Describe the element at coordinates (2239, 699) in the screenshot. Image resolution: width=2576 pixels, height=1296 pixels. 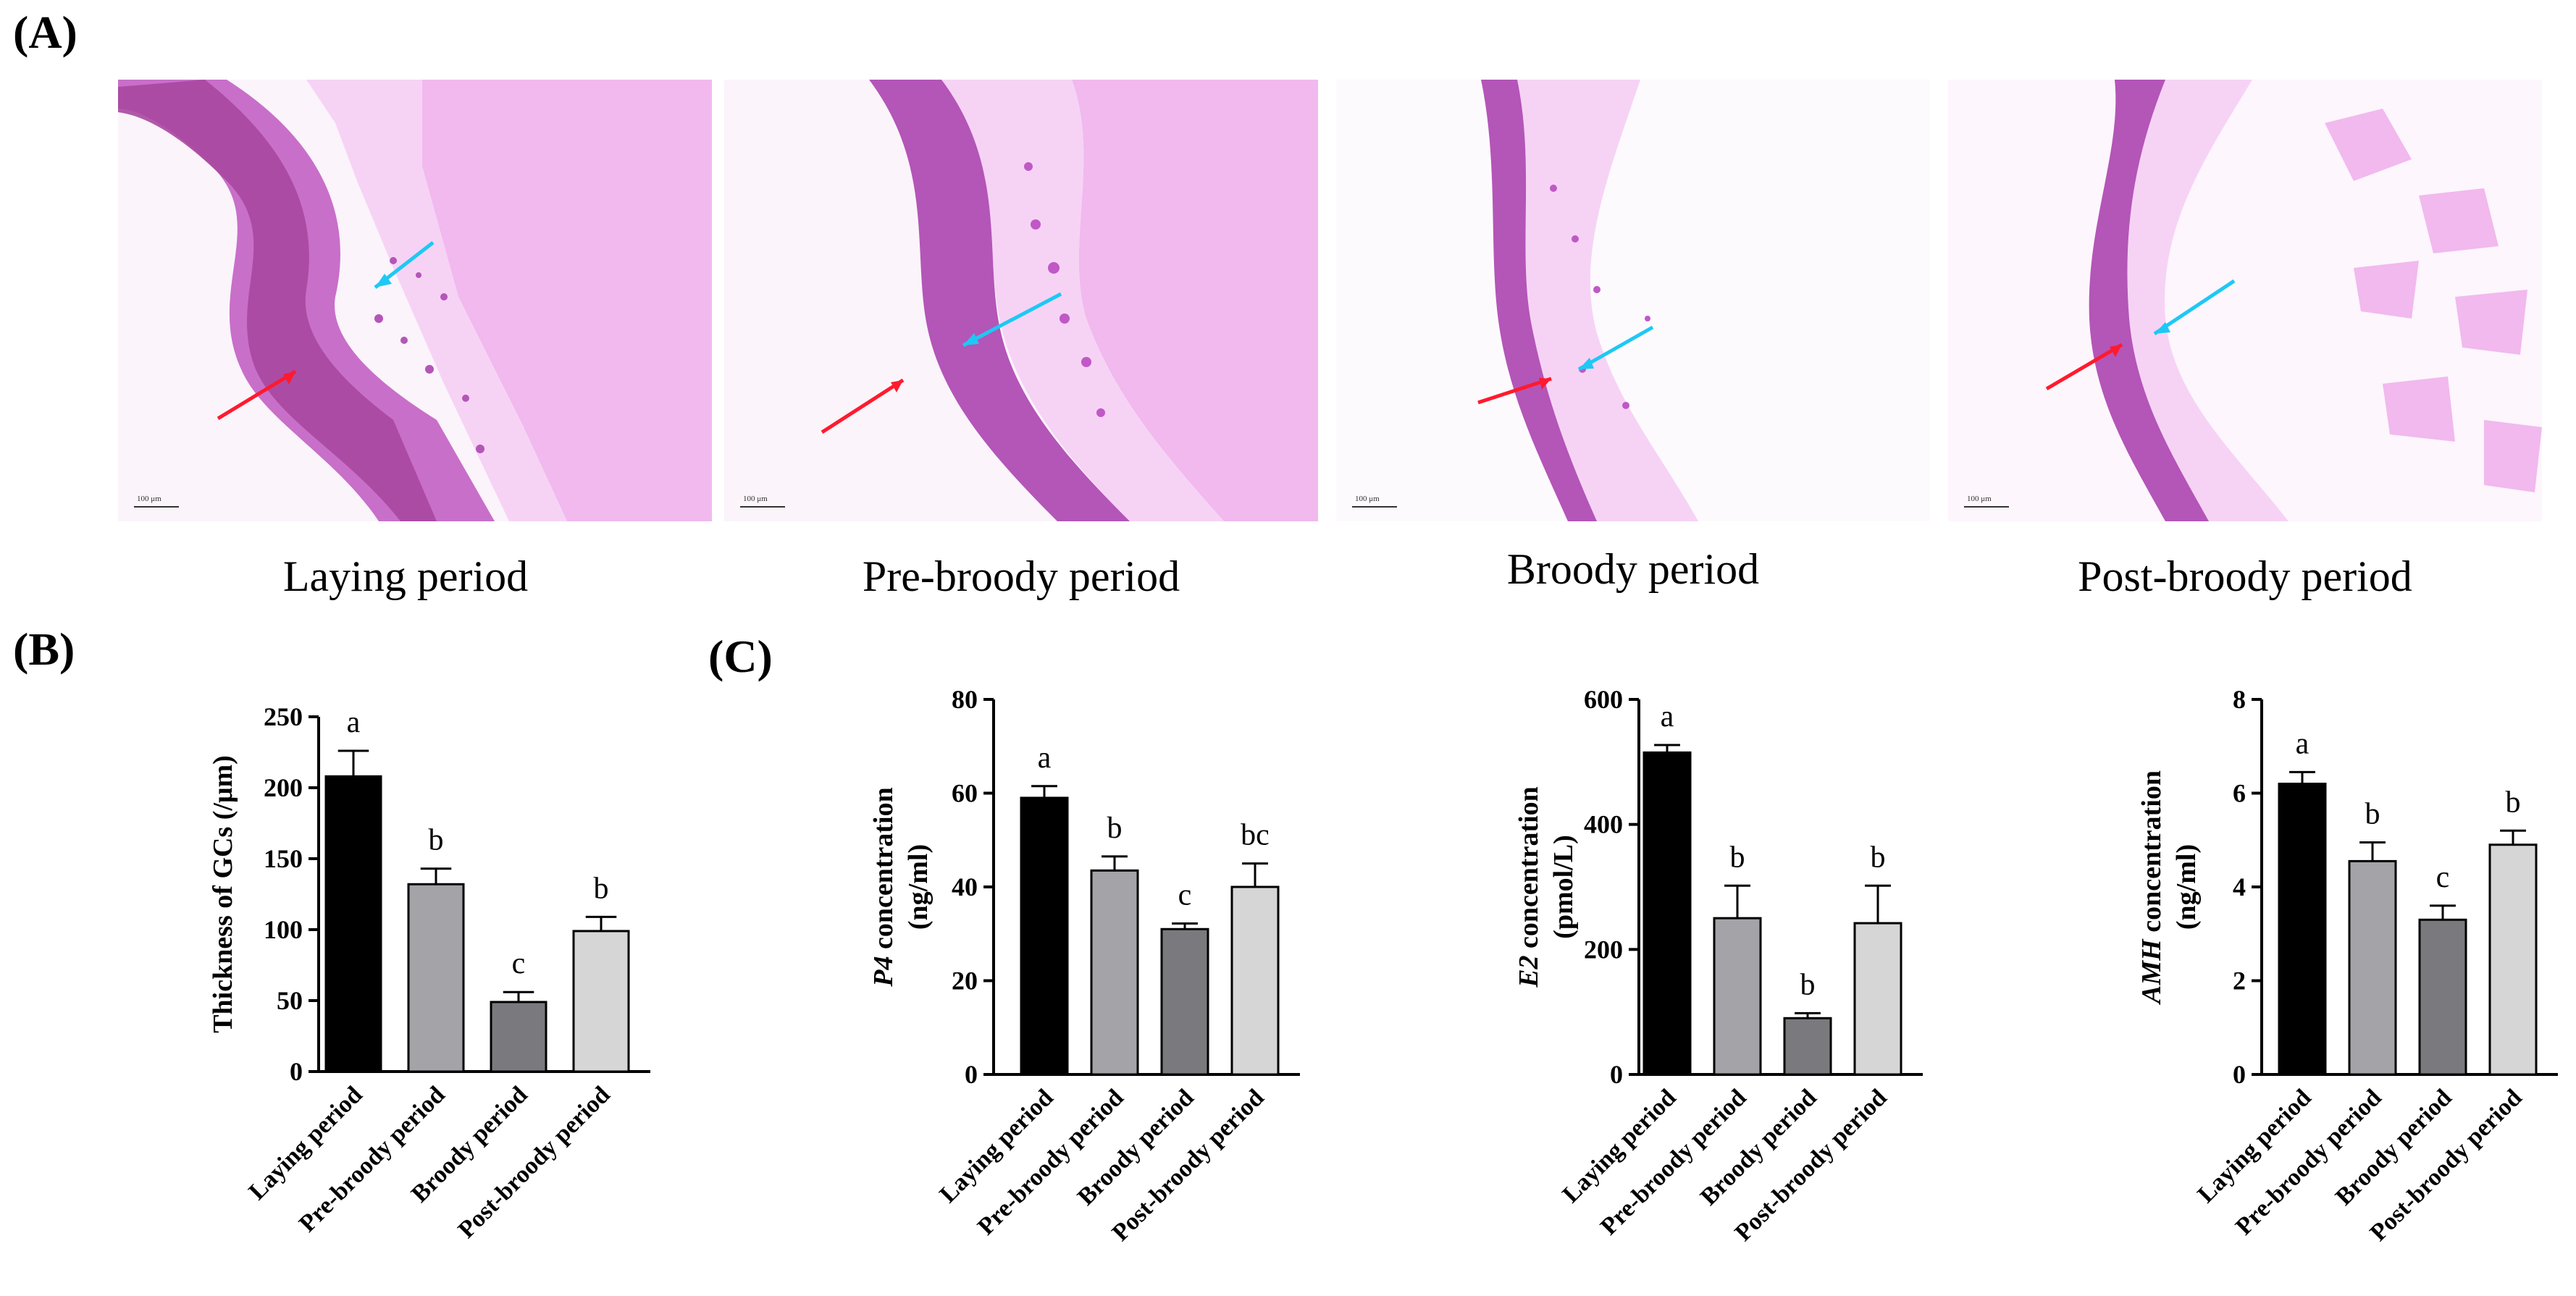
I see `y-tick-label: 8` at that location.